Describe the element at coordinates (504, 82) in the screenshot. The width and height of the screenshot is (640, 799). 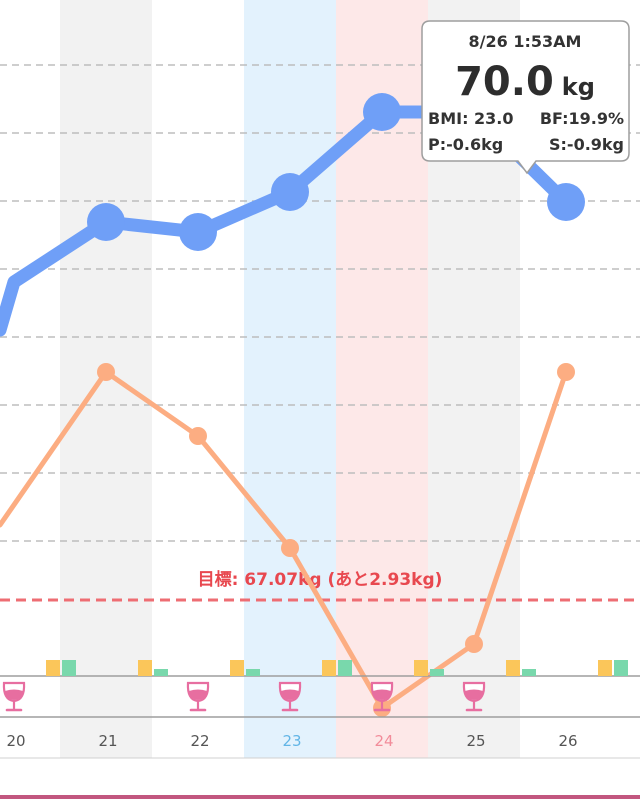
I see `tooltip-weight-value: 70.0` at that location.